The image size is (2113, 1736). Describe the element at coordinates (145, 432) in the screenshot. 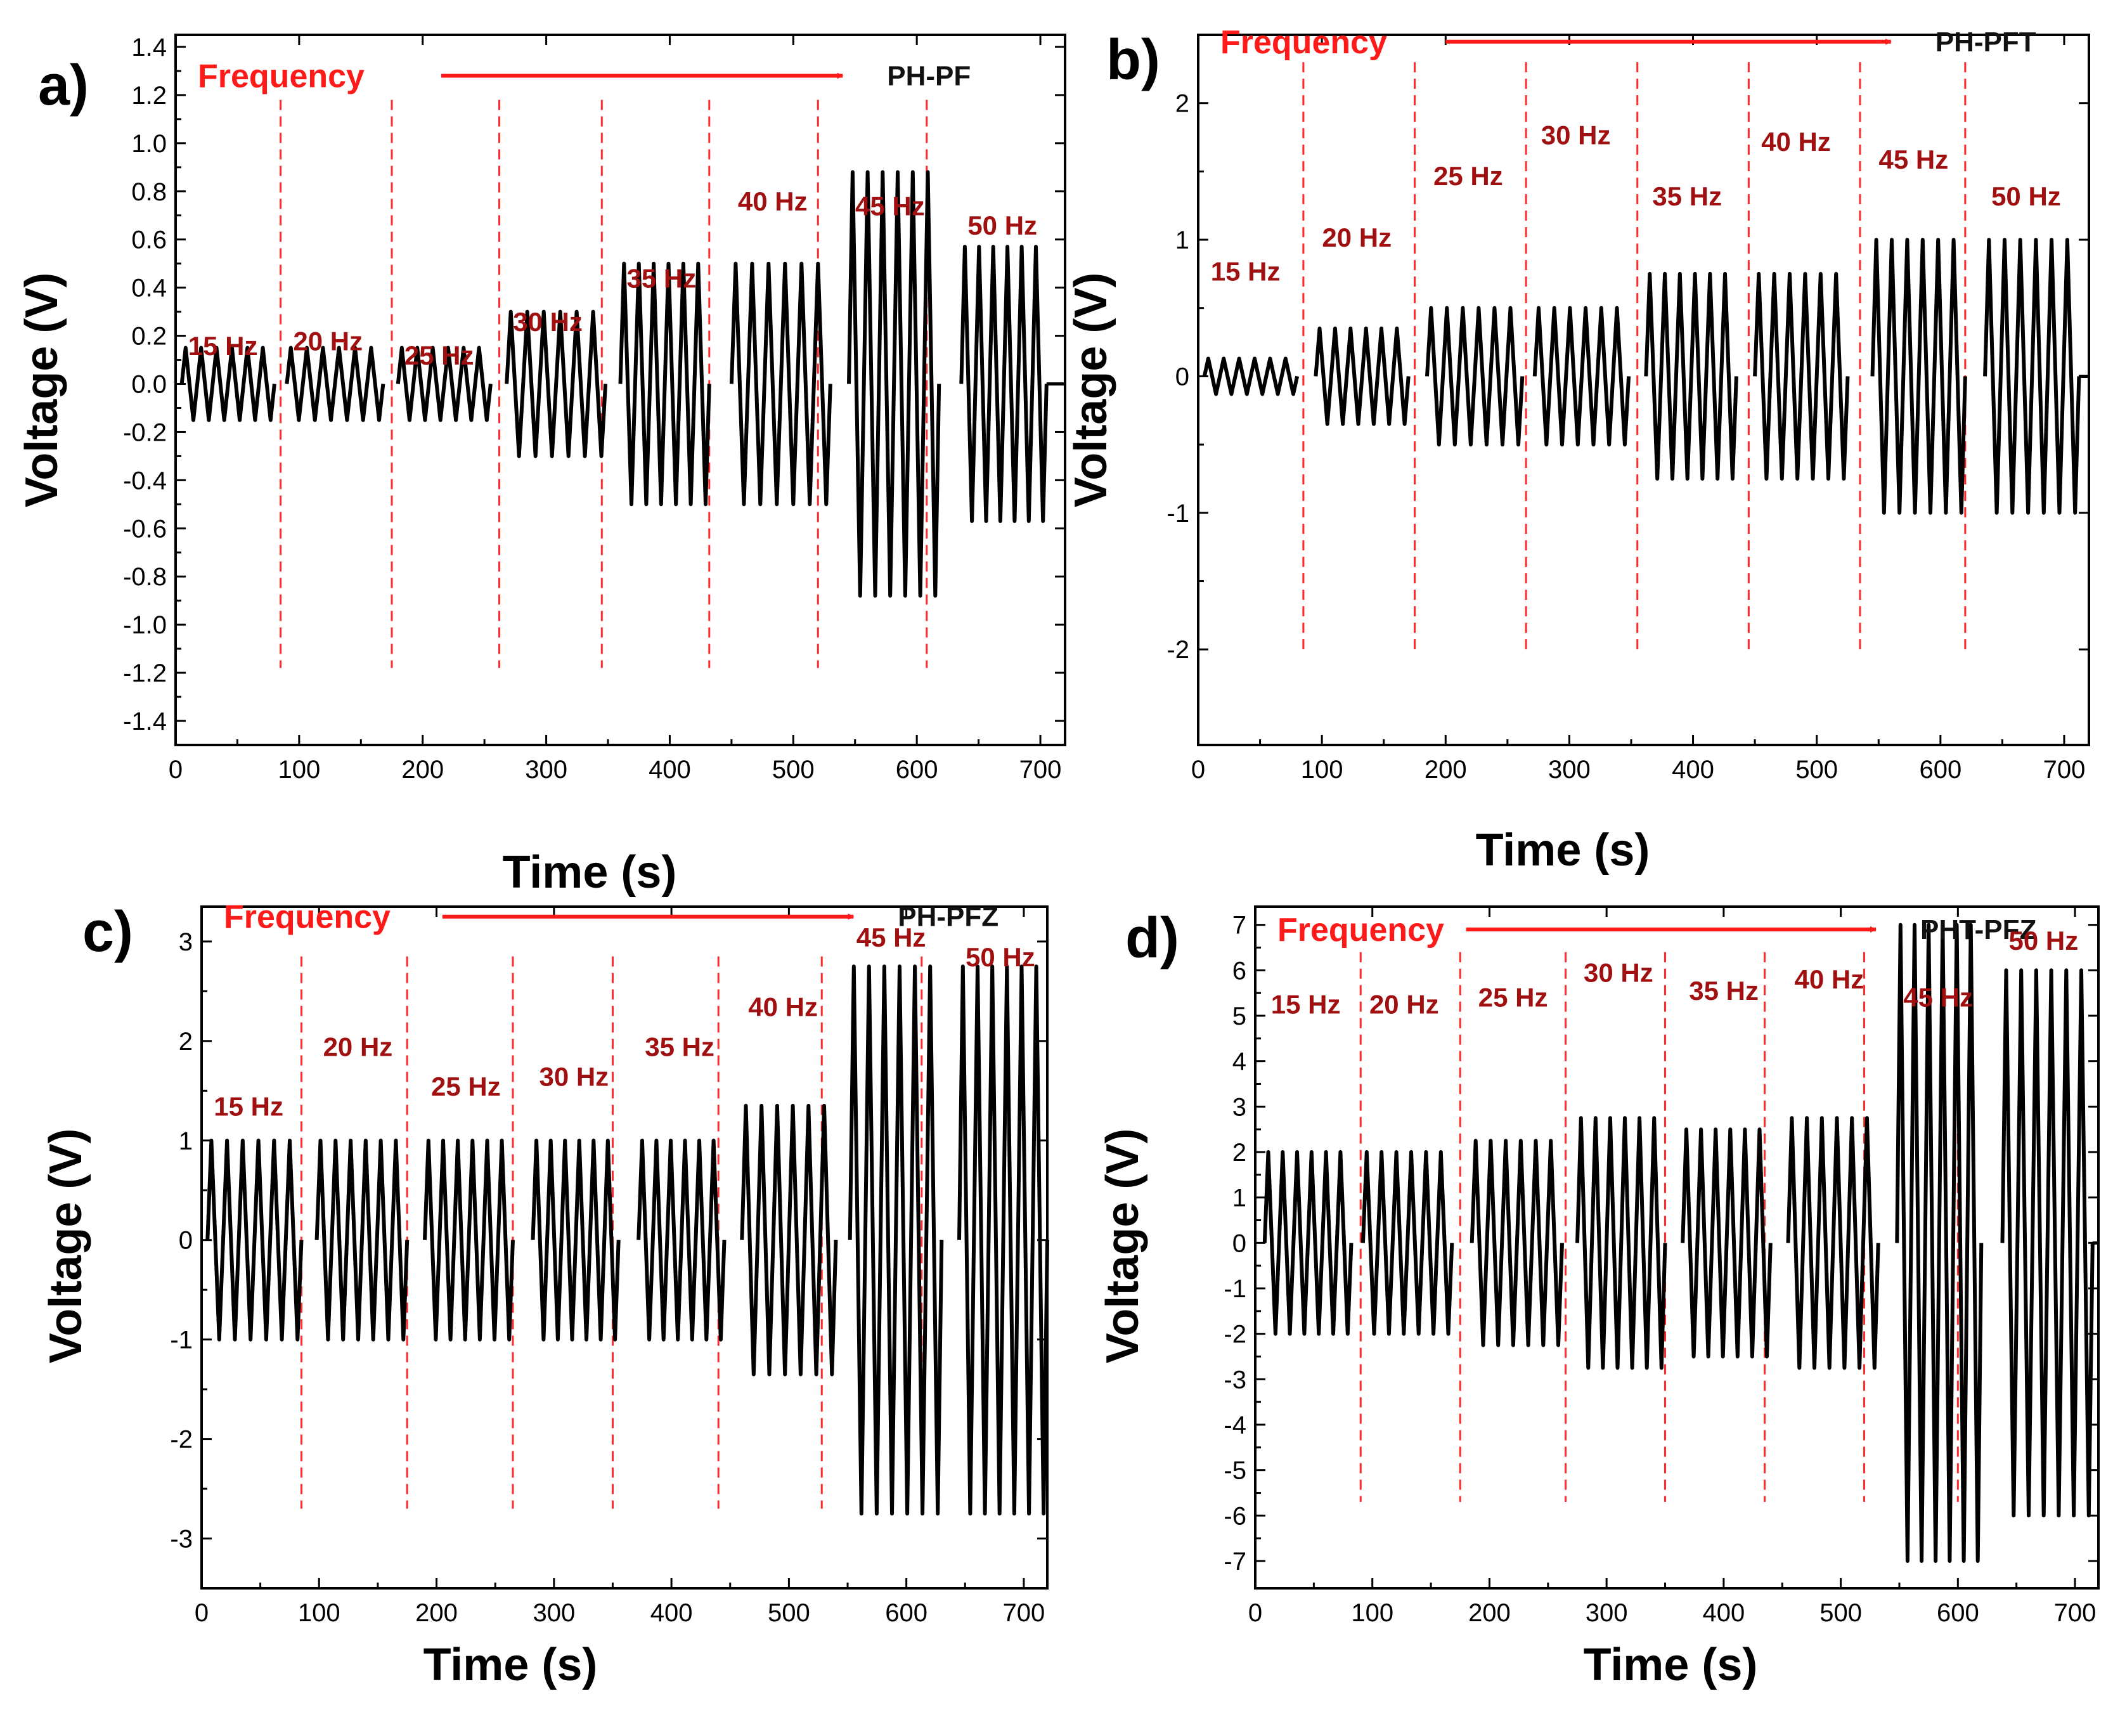

I see `y-tick-label: -0.2` at that location.